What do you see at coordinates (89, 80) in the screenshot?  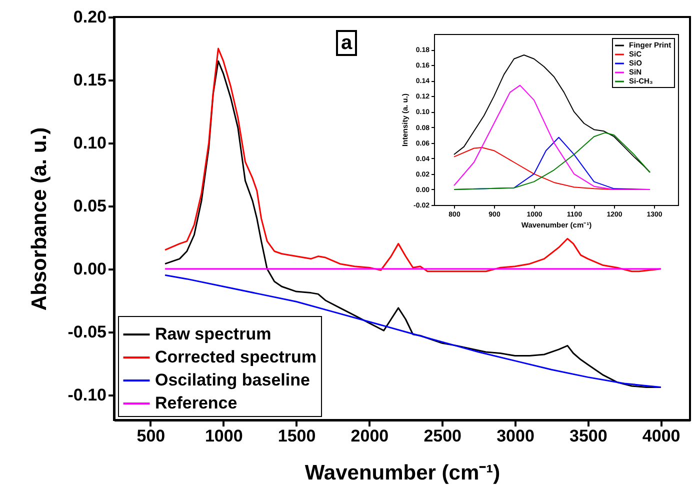 I see `y-tick-label: 0.15` at bounding box center [89, 80].